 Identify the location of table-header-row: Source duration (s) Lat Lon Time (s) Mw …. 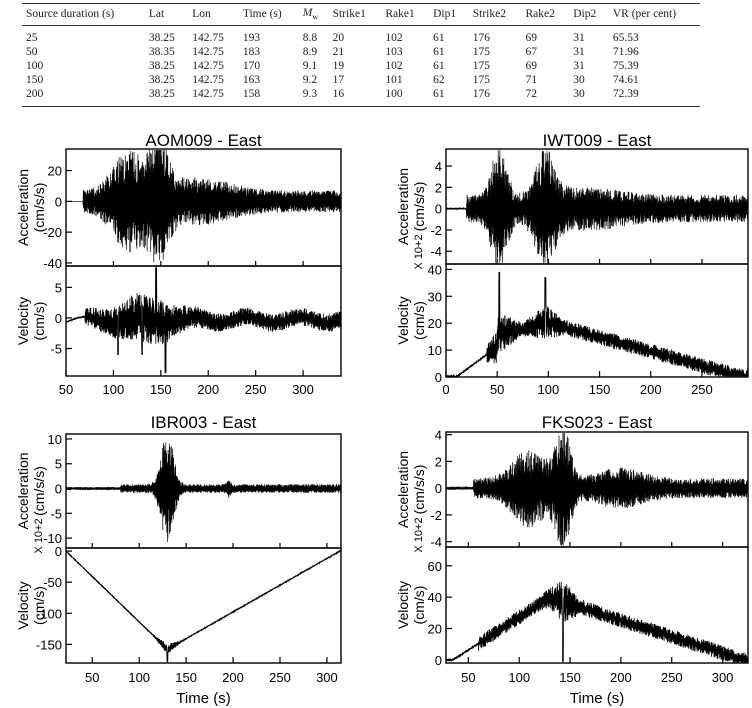
(361, 14).